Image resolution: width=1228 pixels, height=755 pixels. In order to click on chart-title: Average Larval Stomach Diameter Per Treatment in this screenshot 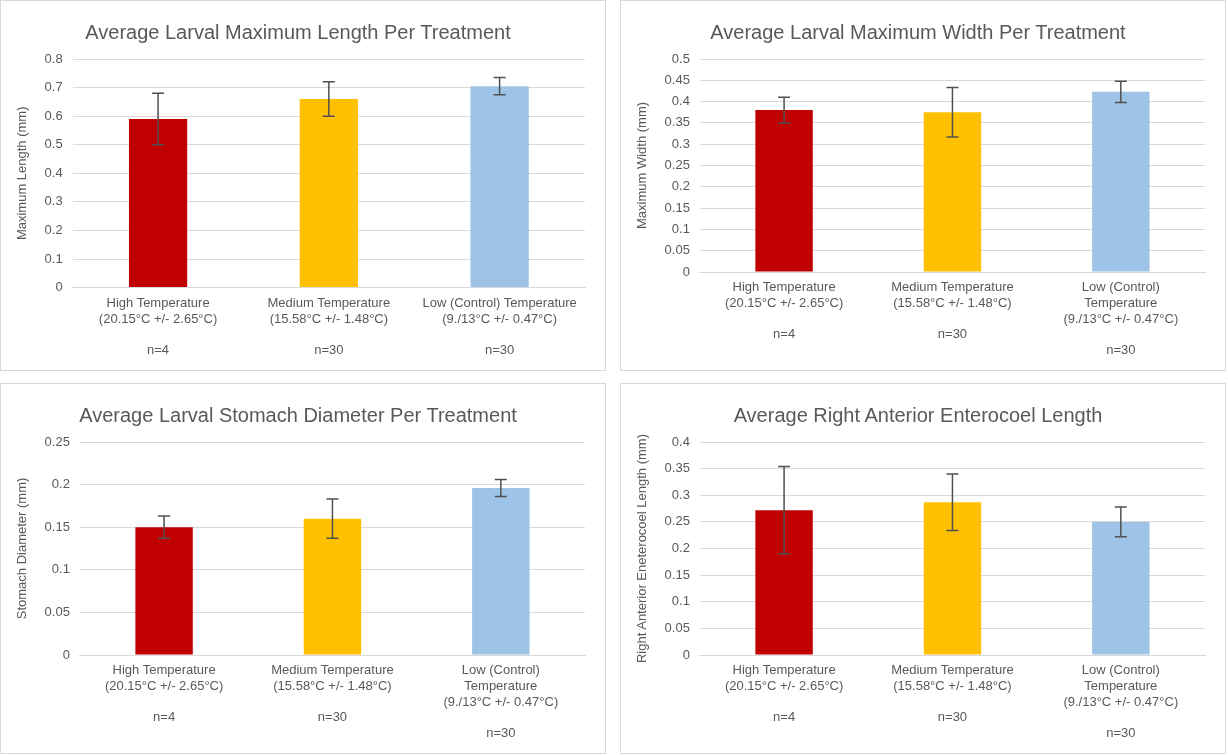, I will do `click(298, 414)`.